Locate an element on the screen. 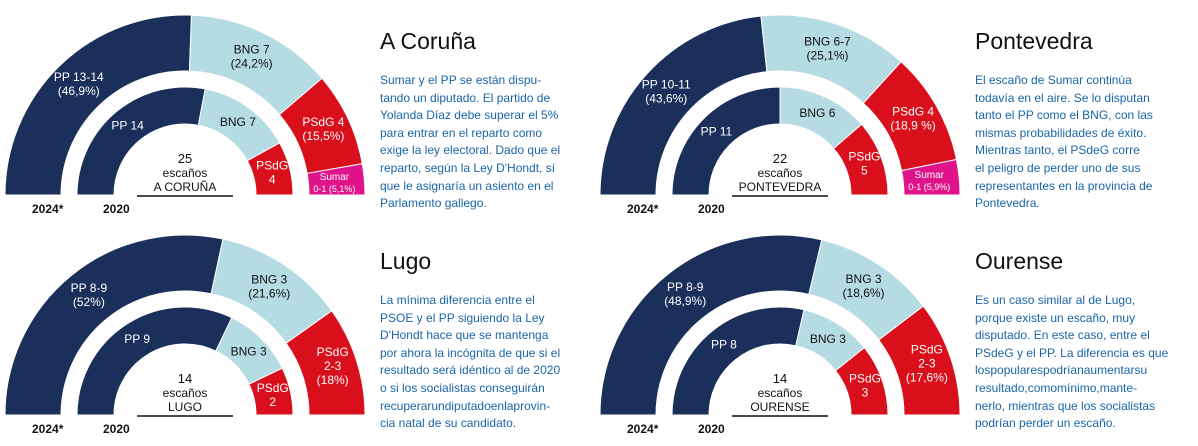  province-name: PONTEVEDRA is located at coordinates (780, 187).